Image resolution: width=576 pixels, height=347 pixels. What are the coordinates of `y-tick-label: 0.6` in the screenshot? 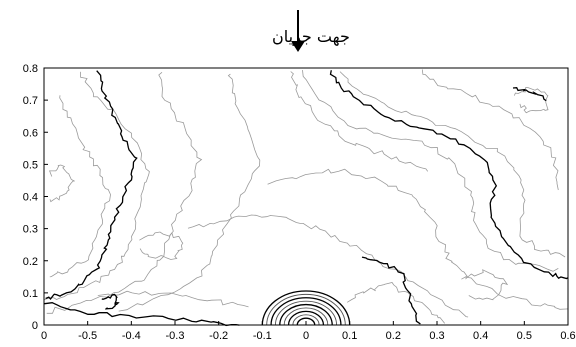 It's located at (30, 133).